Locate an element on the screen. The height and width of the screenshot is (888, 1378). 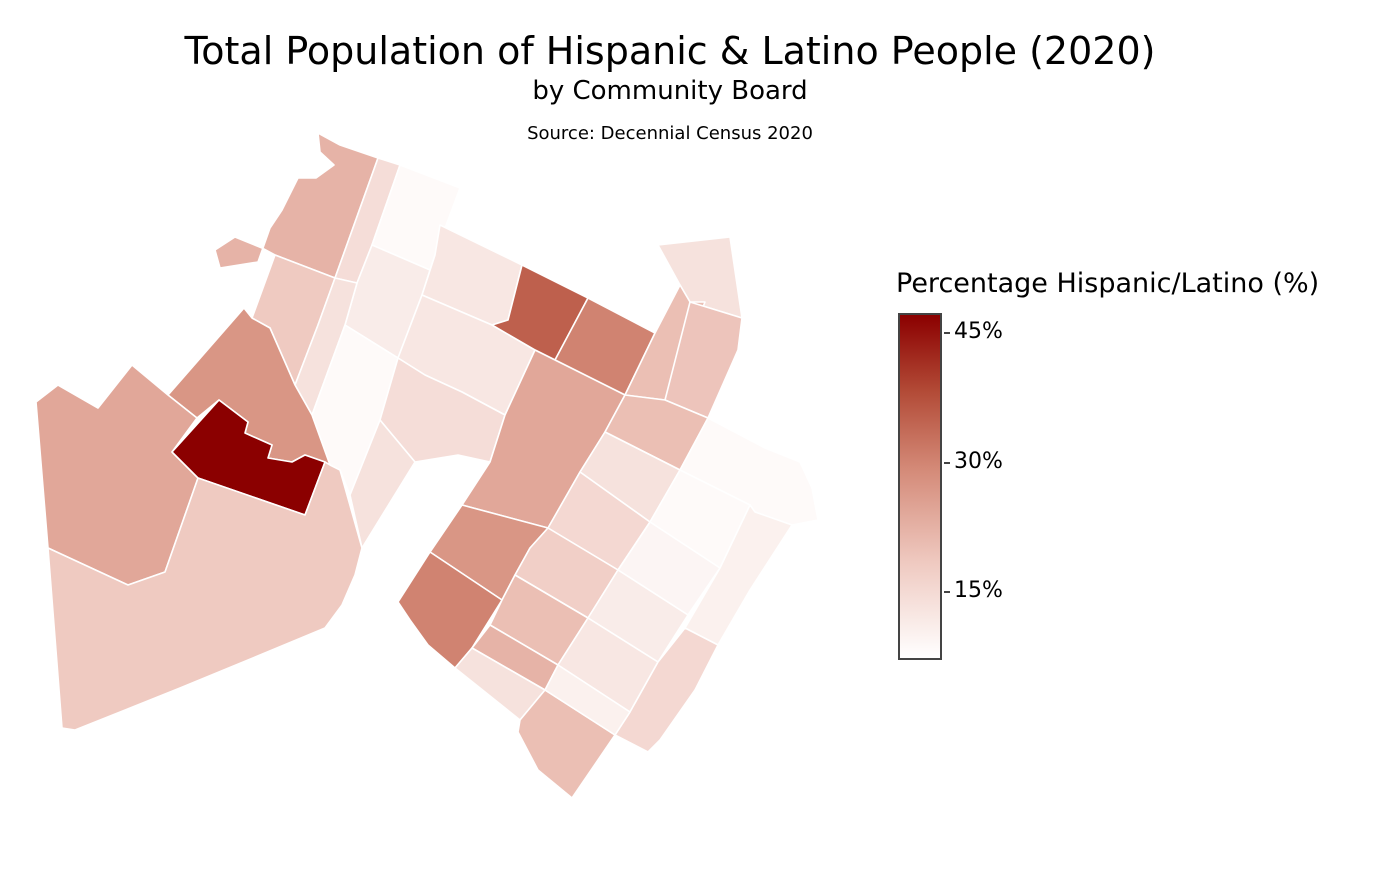
colorbar-tick-label-30: 30% is located at coordinates (978, 461).